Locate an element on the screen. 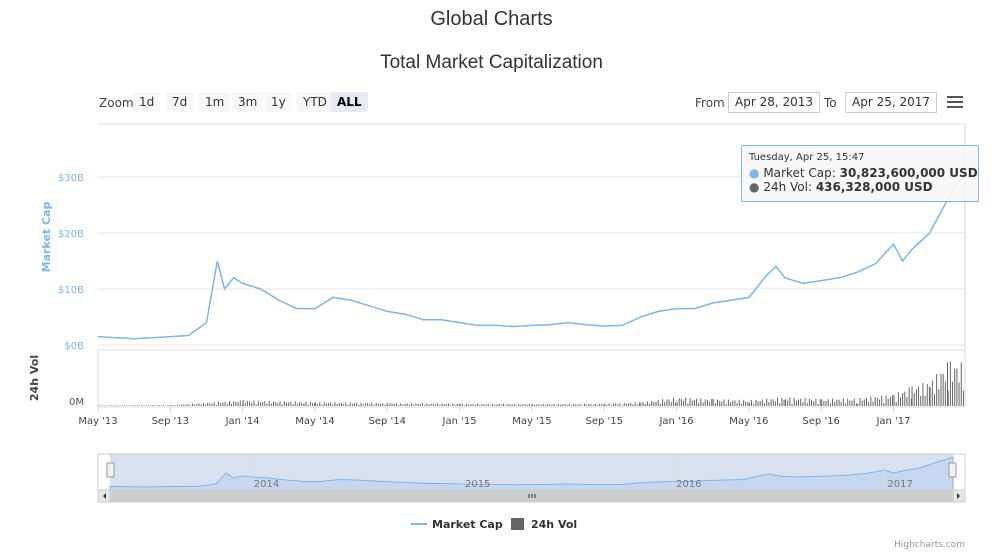 The height and width of the screenshot is (554, 1003). hamburger-icon is located at coordinates (955, 103).